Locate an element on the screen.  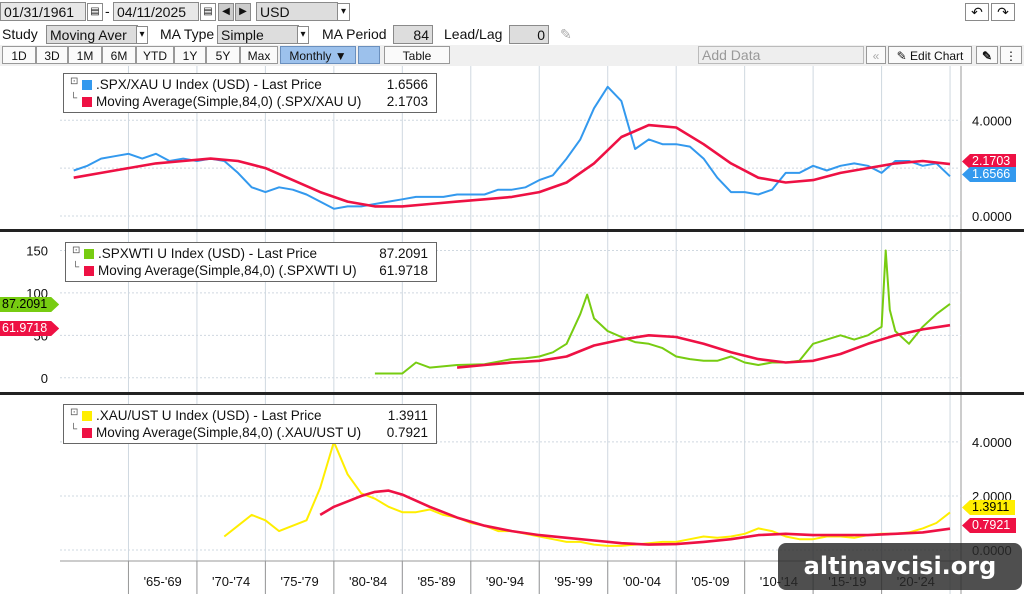
ma-value-tag: 2.1703 is located at coordinates (989, 161).